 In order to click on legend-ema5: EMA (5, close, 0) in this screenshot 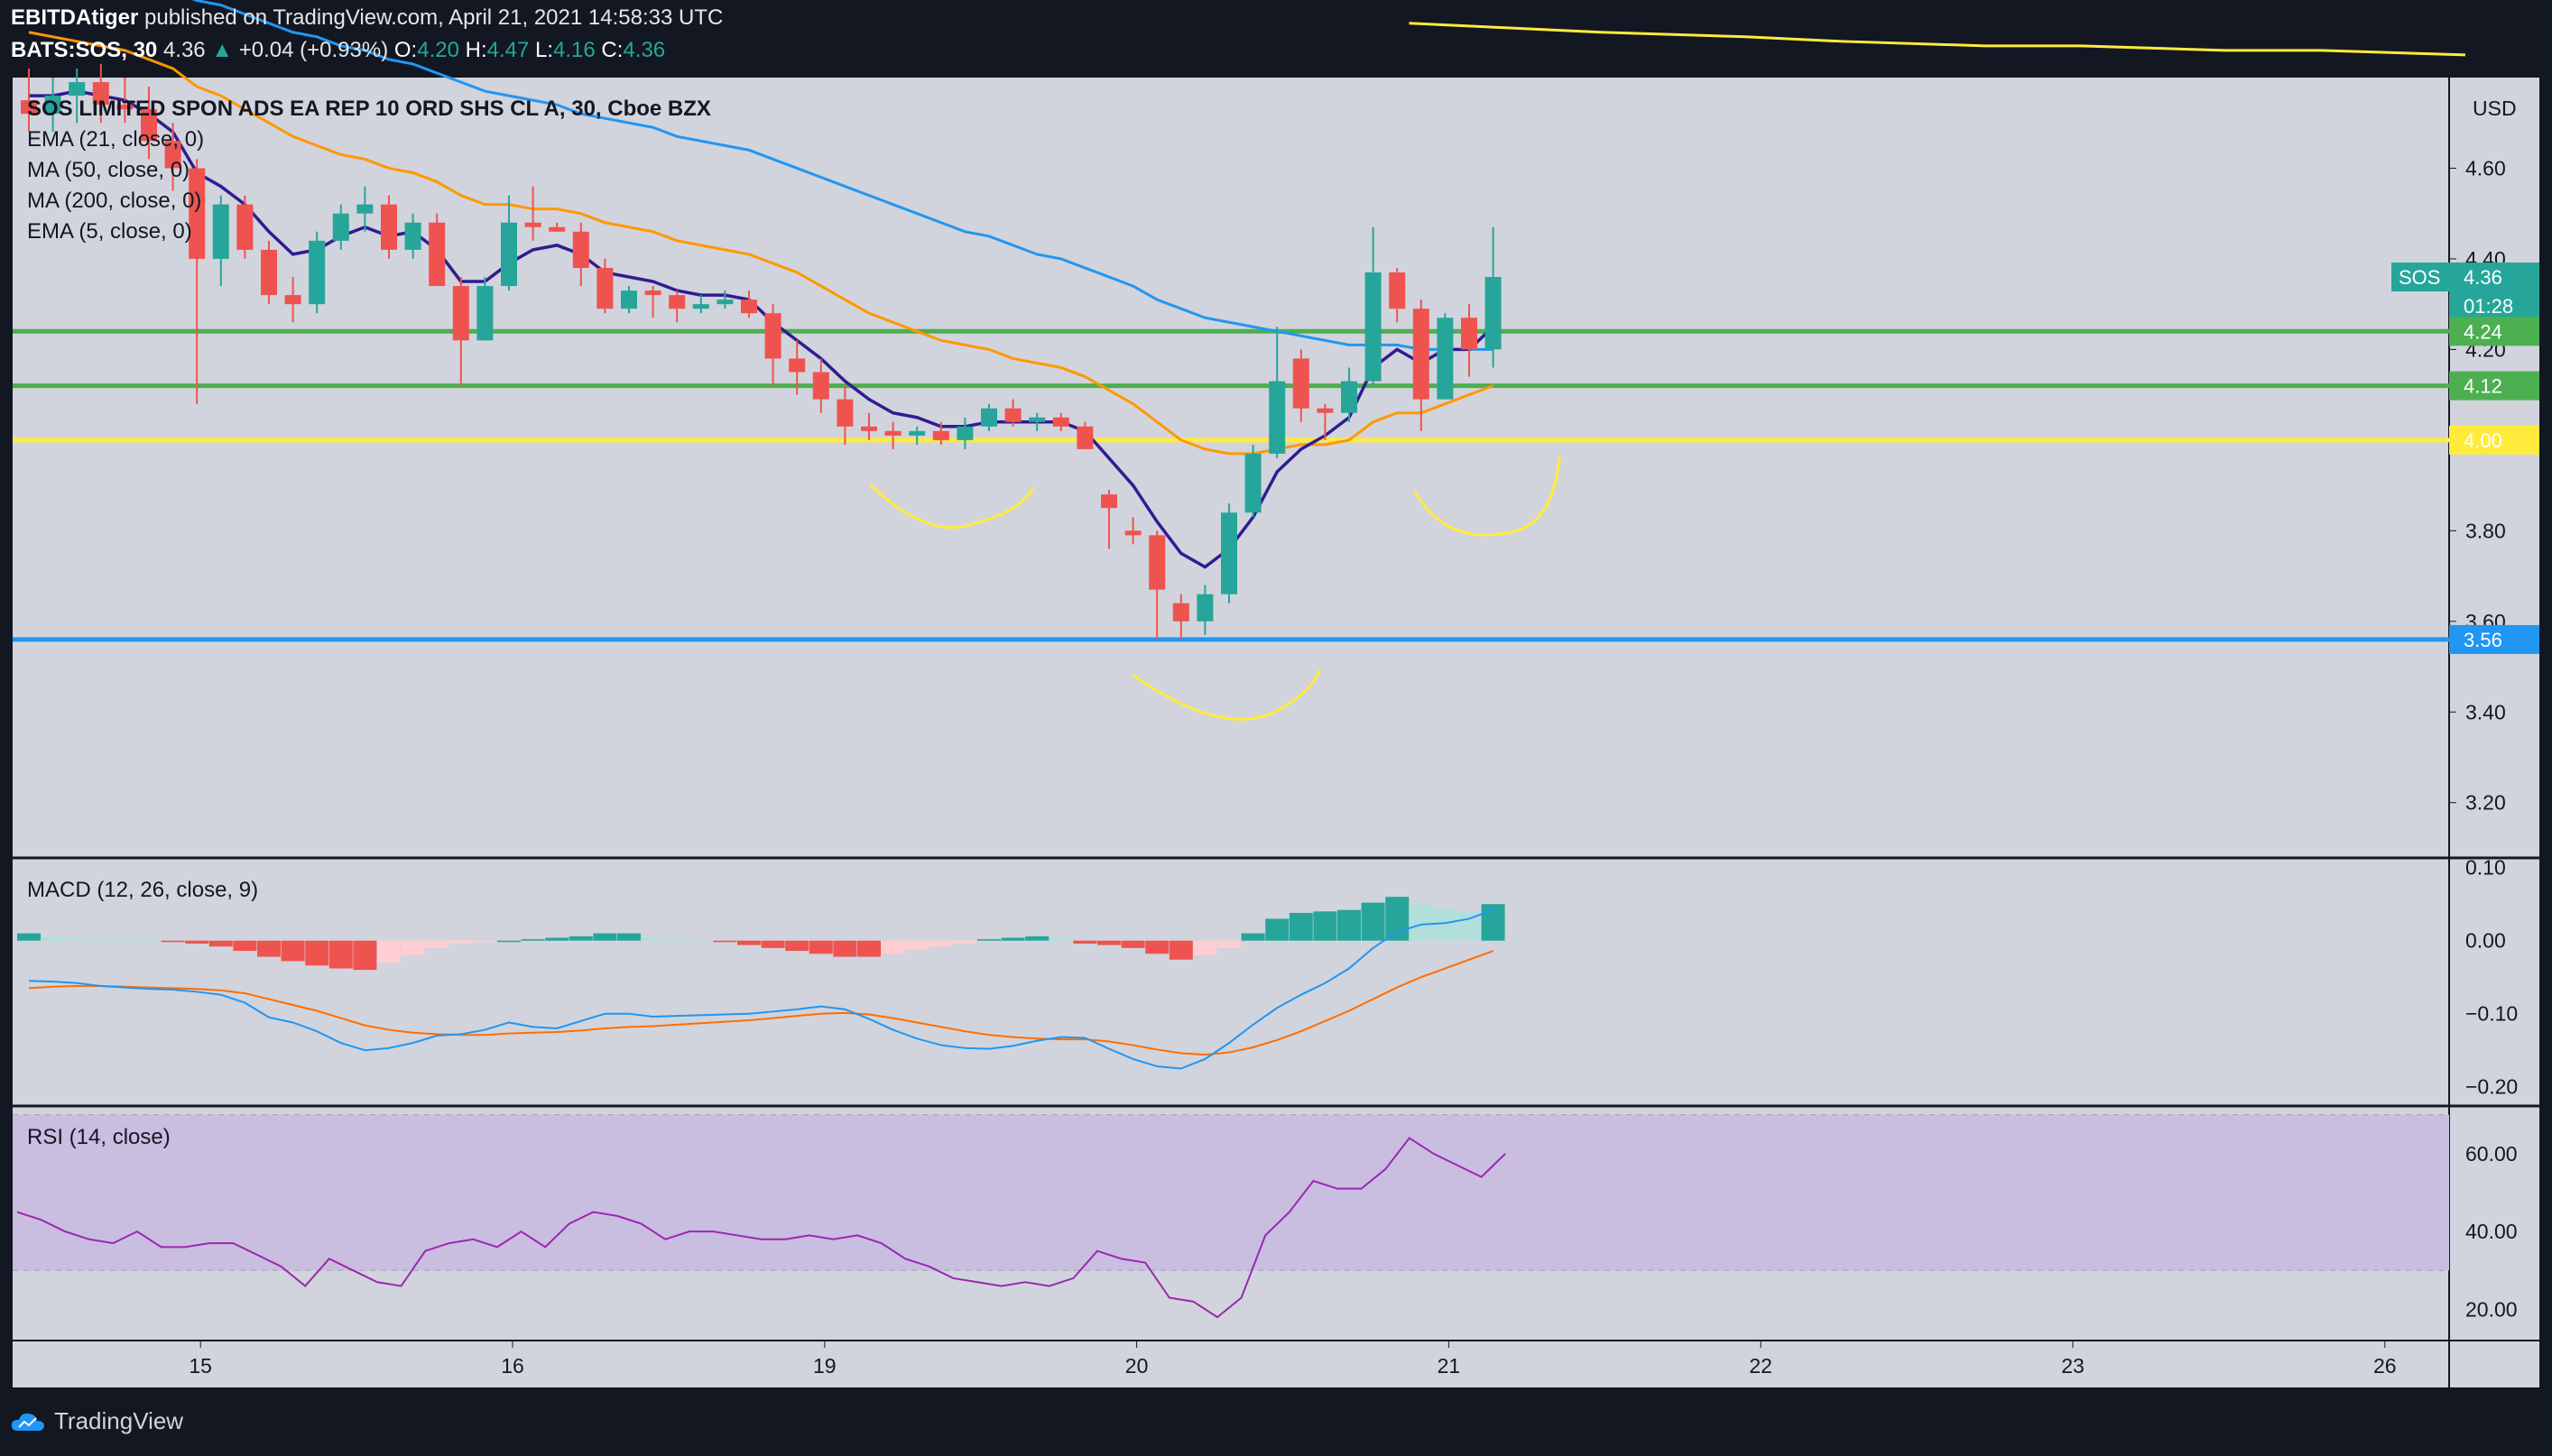, I will do `click(109, 231)`.